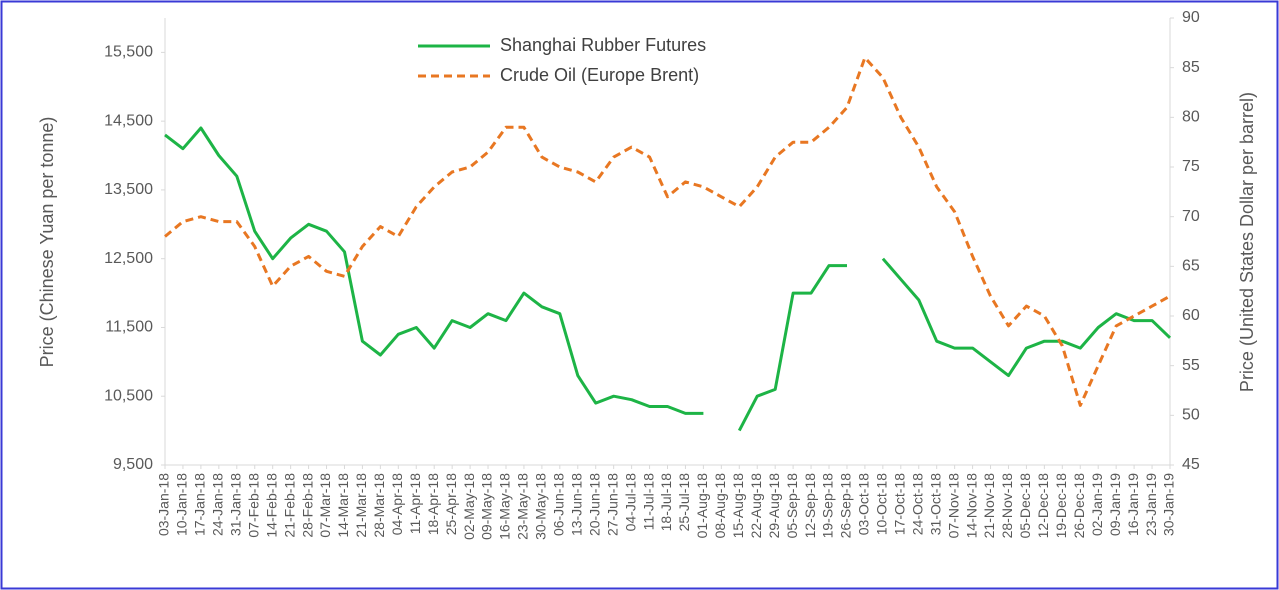 The height and width of the screenshot is (590, 1279). What do you see at coordinates (128, 120) in the screenshot?
I see `y-tick-label: 14,500` at bounding box center [128, 120].